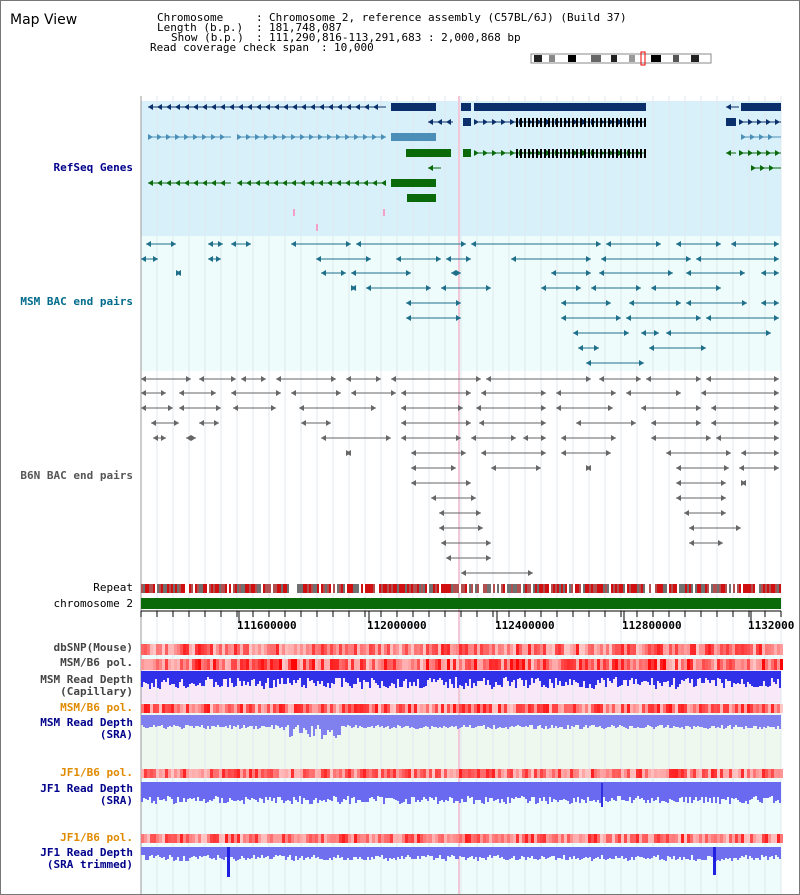 Image resolution: width=800 pixels, height=895 pixels. I want to click on track-label-msm-bac: MSM BAC end pairs, so click(76, 301).